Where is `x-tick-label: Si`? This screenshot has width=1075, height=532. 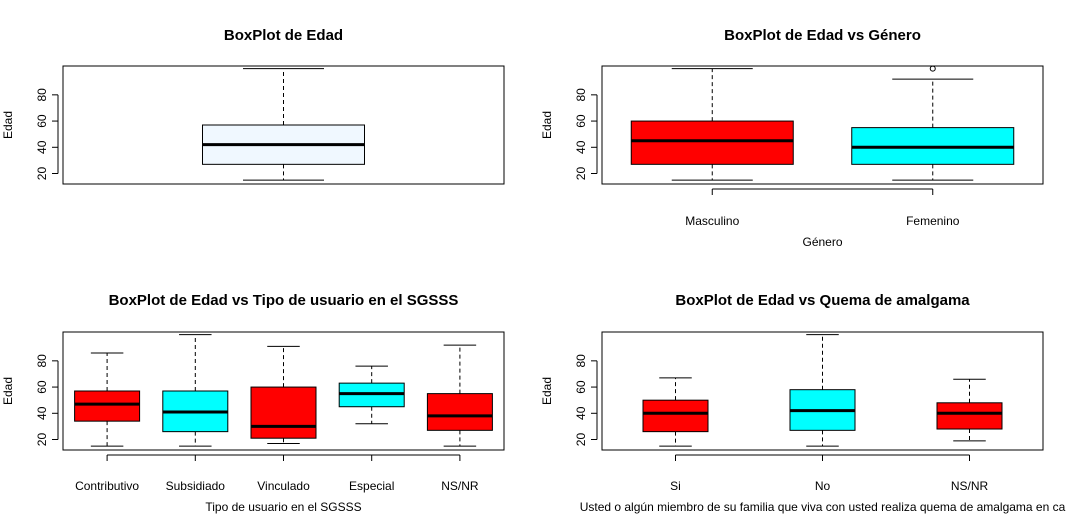 x-tick-label: Si is located at coordinates (675, 486).